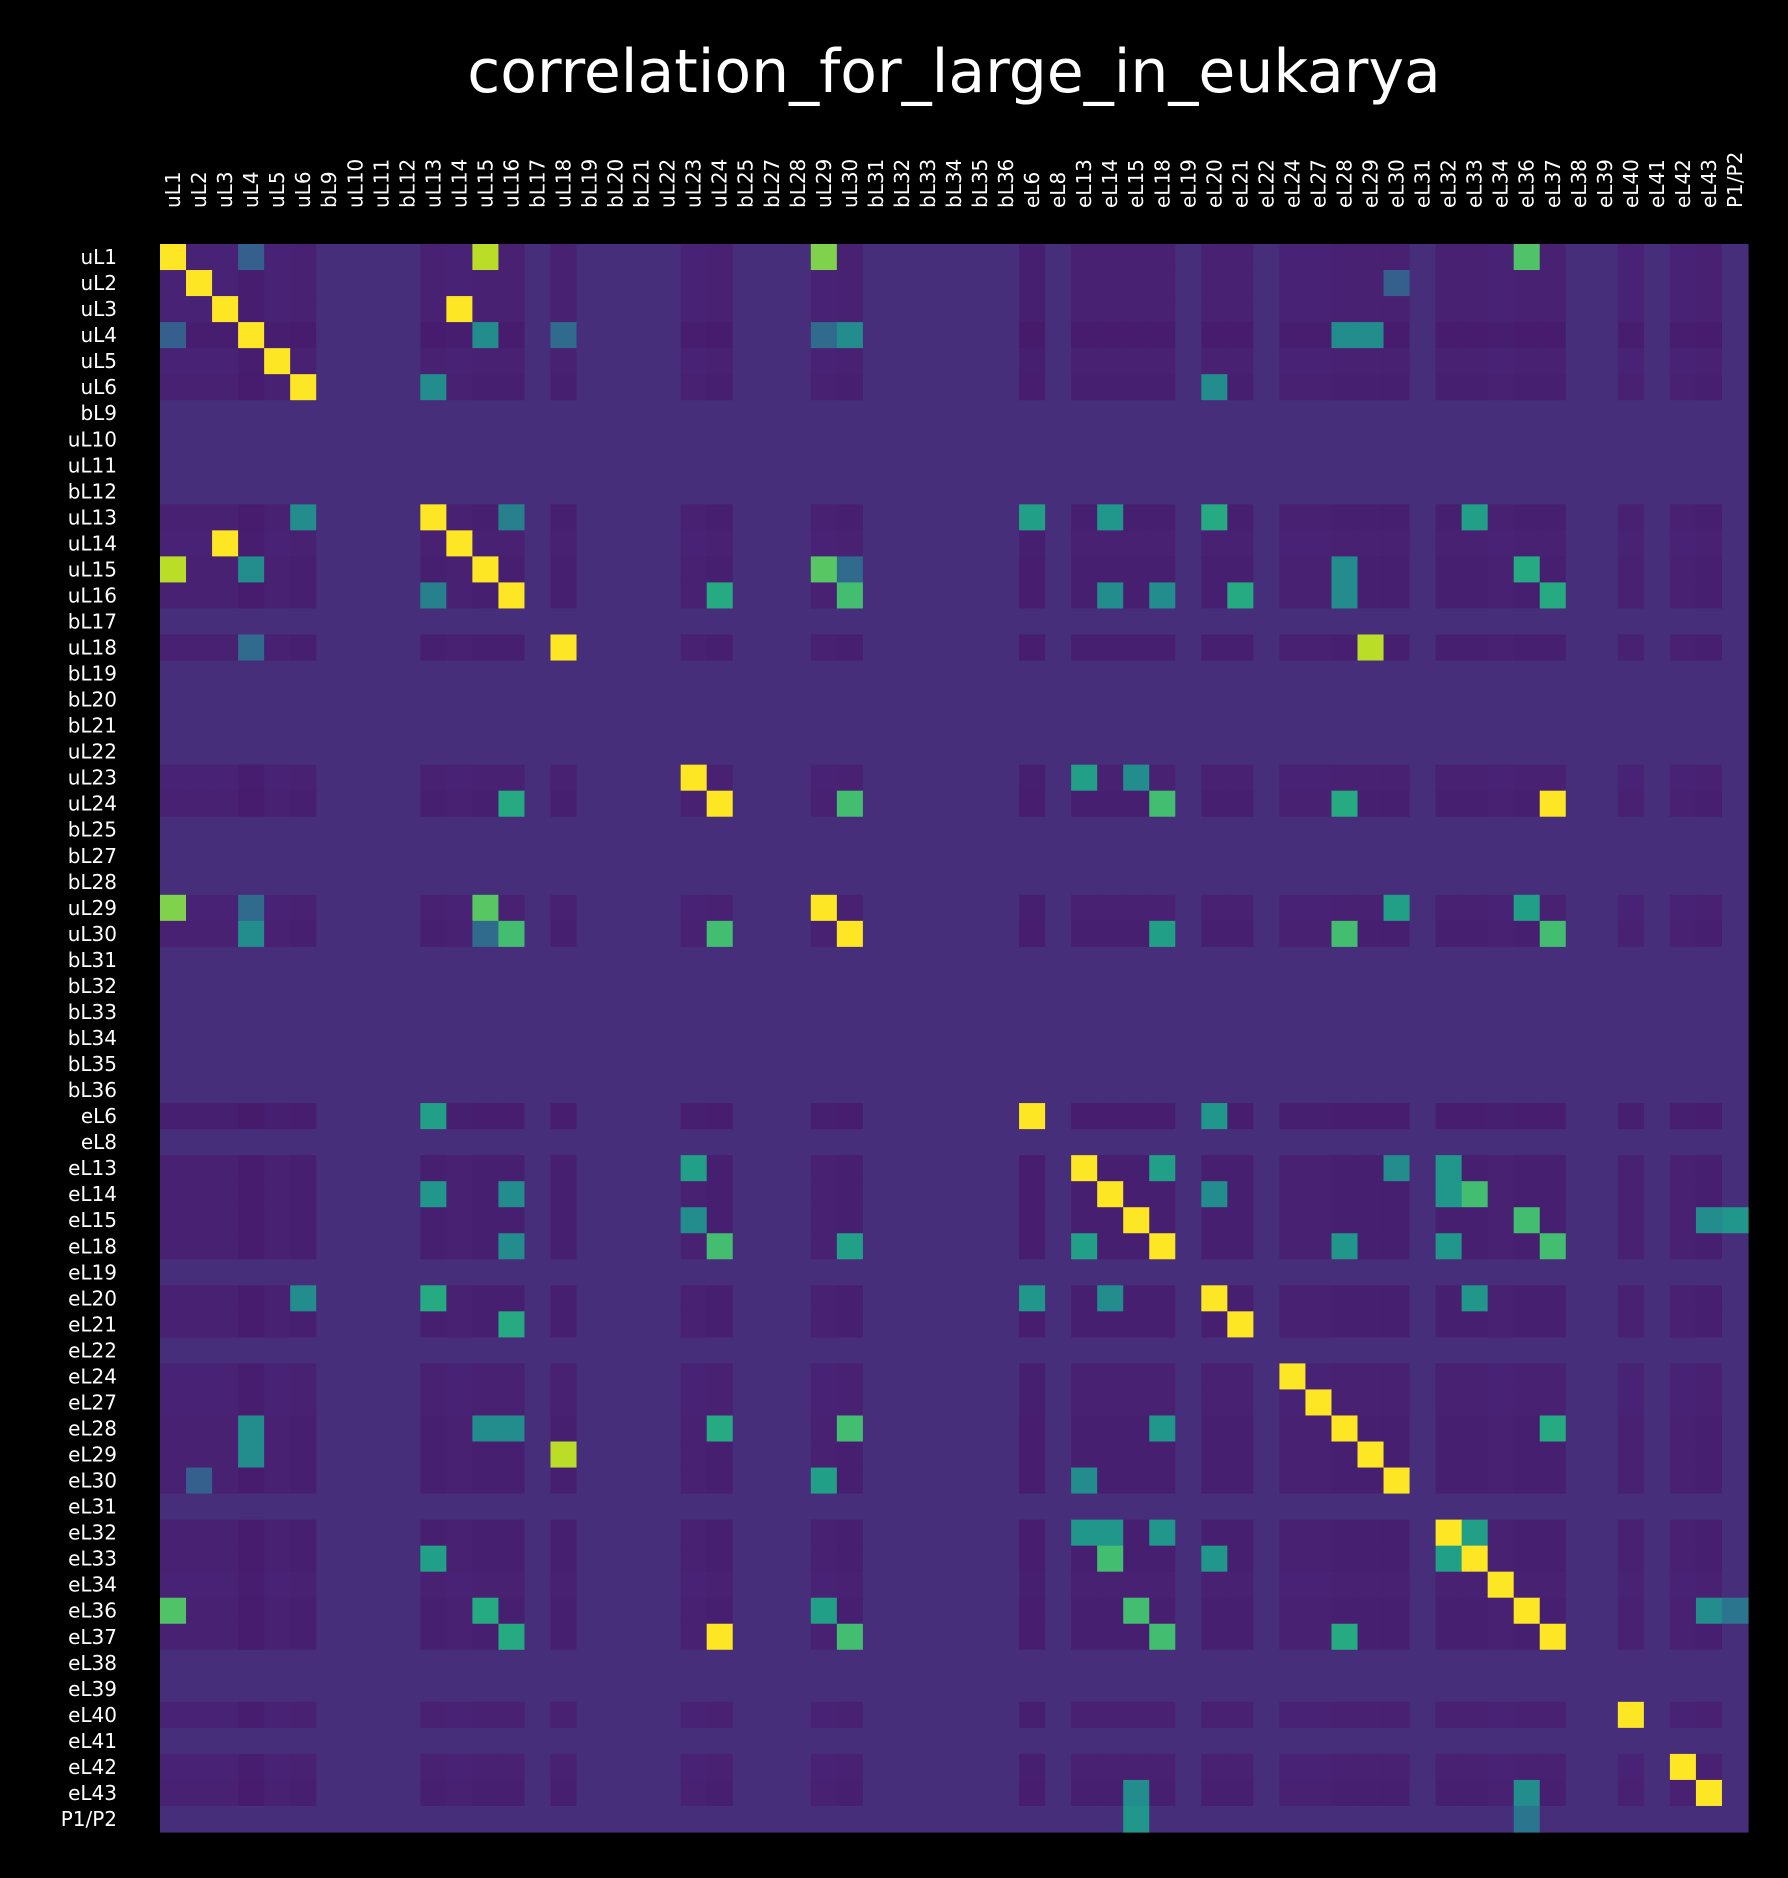 This screenshot has width=1788, height=1878. What do you see at coordinates (92, 804) in the screenshot?
I see `y-tick-label: uL24` at bounding box center [92, 804].